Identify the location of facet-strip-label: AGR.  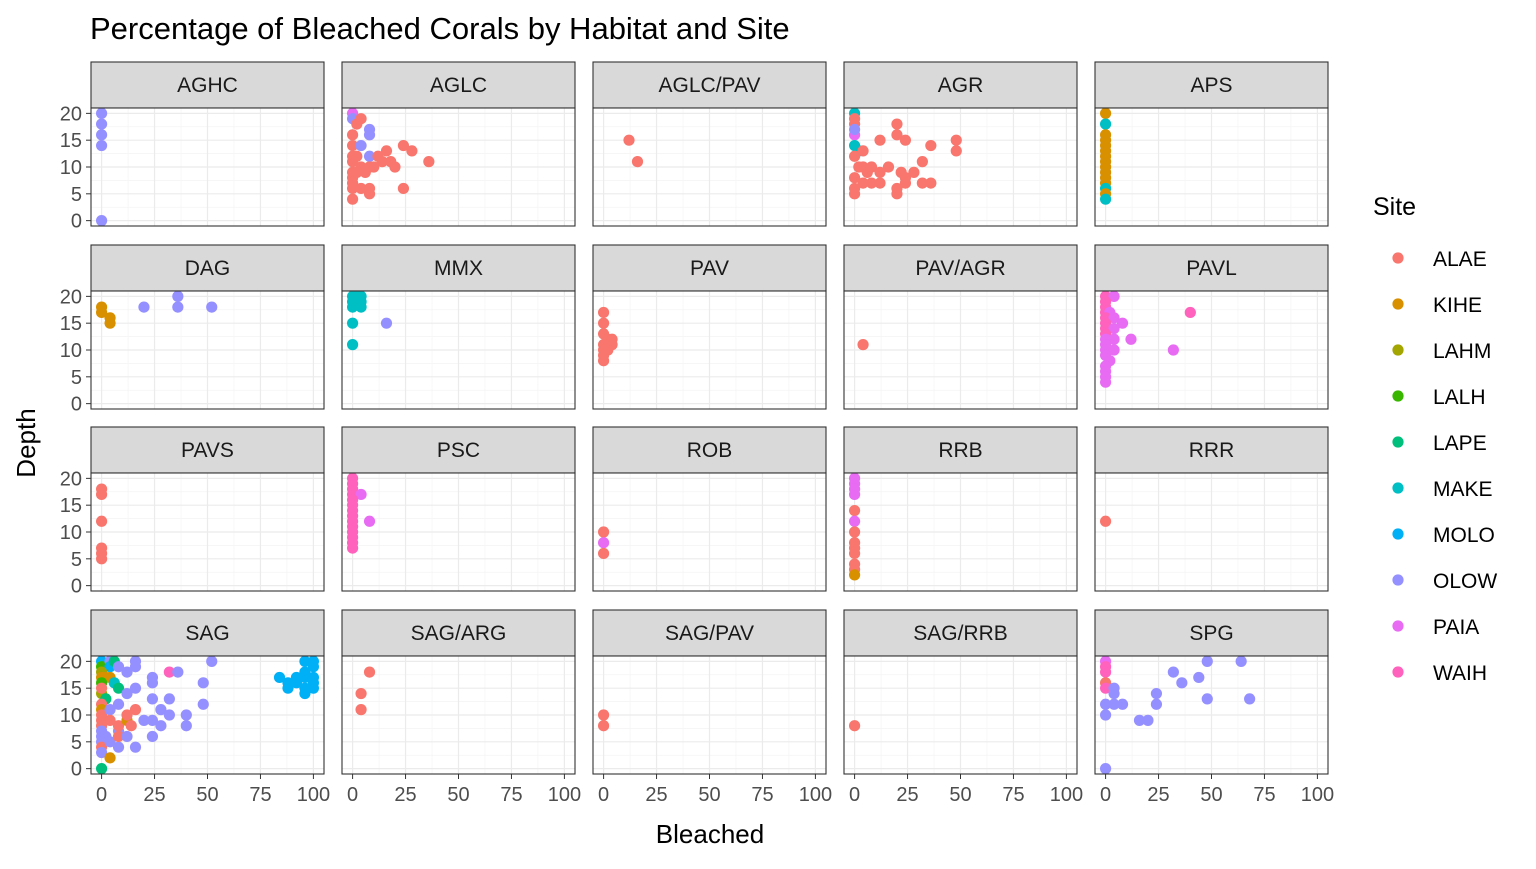
(961, 85).